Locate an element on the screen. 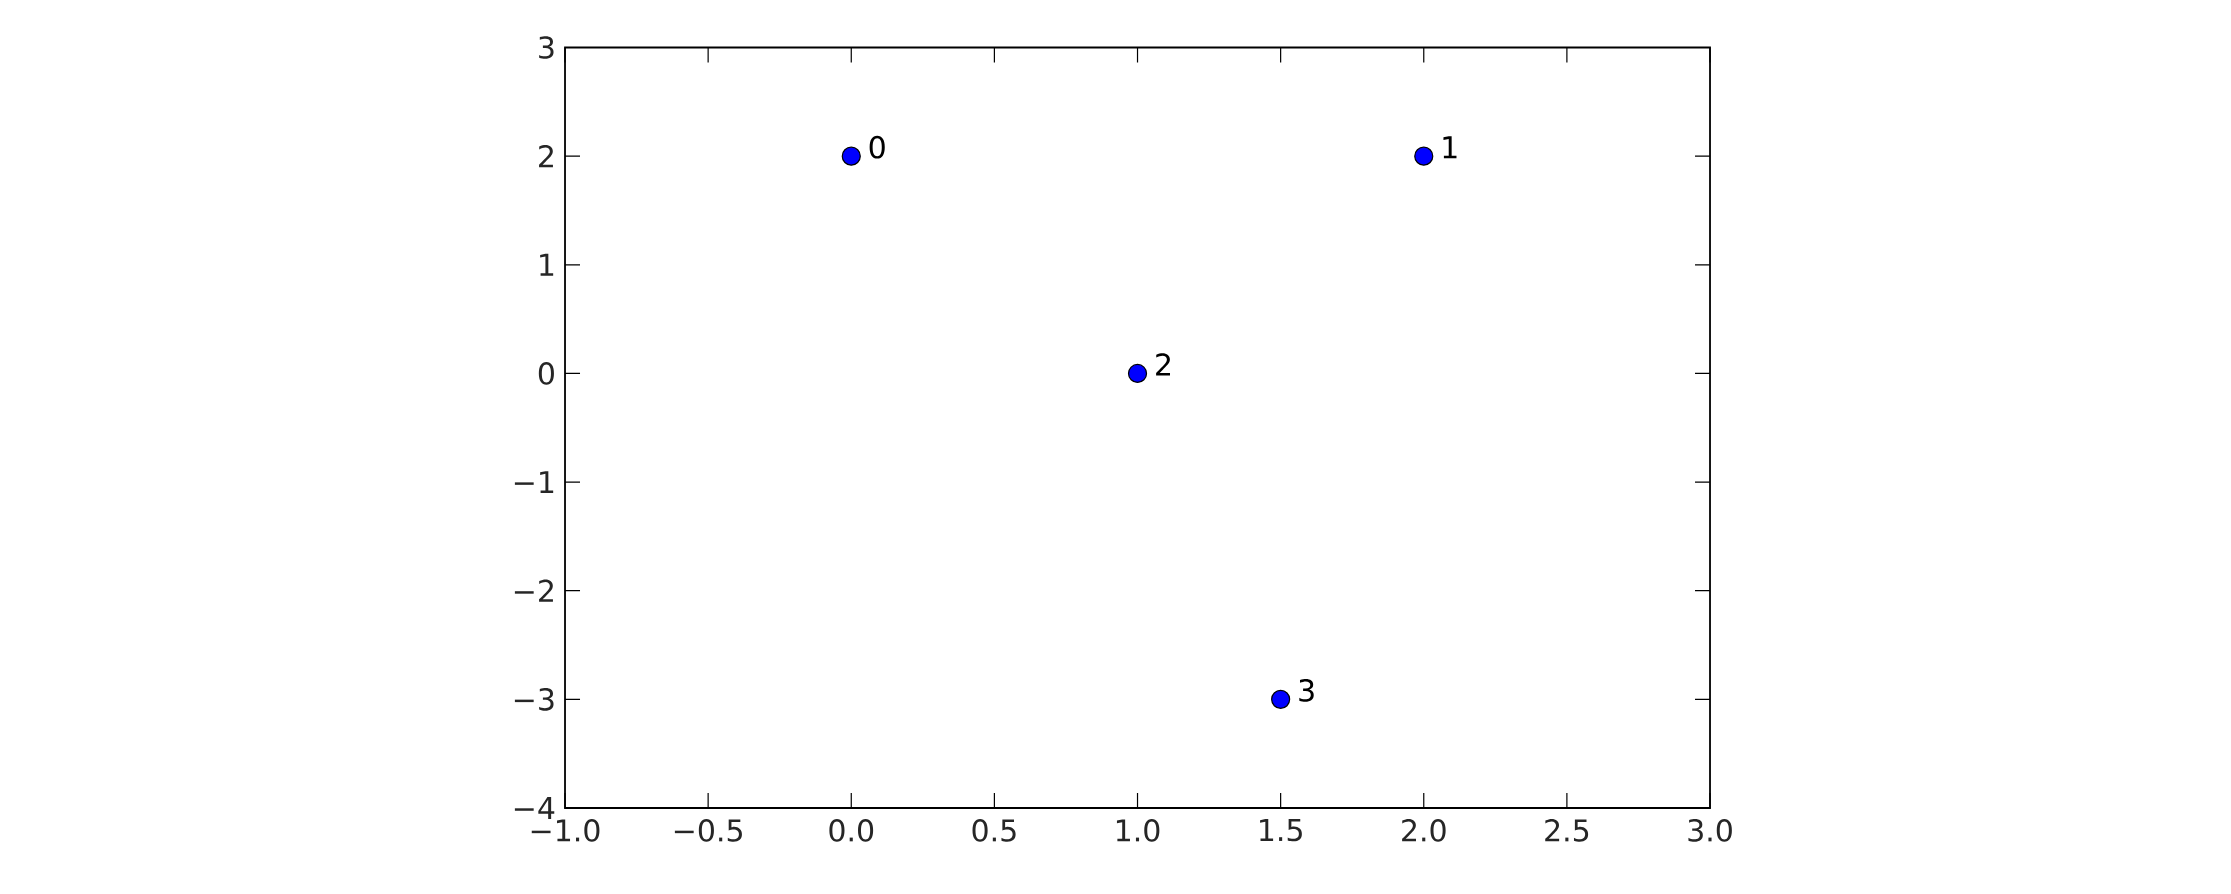  annotation: 3 is located at coordinates (1306, 690).